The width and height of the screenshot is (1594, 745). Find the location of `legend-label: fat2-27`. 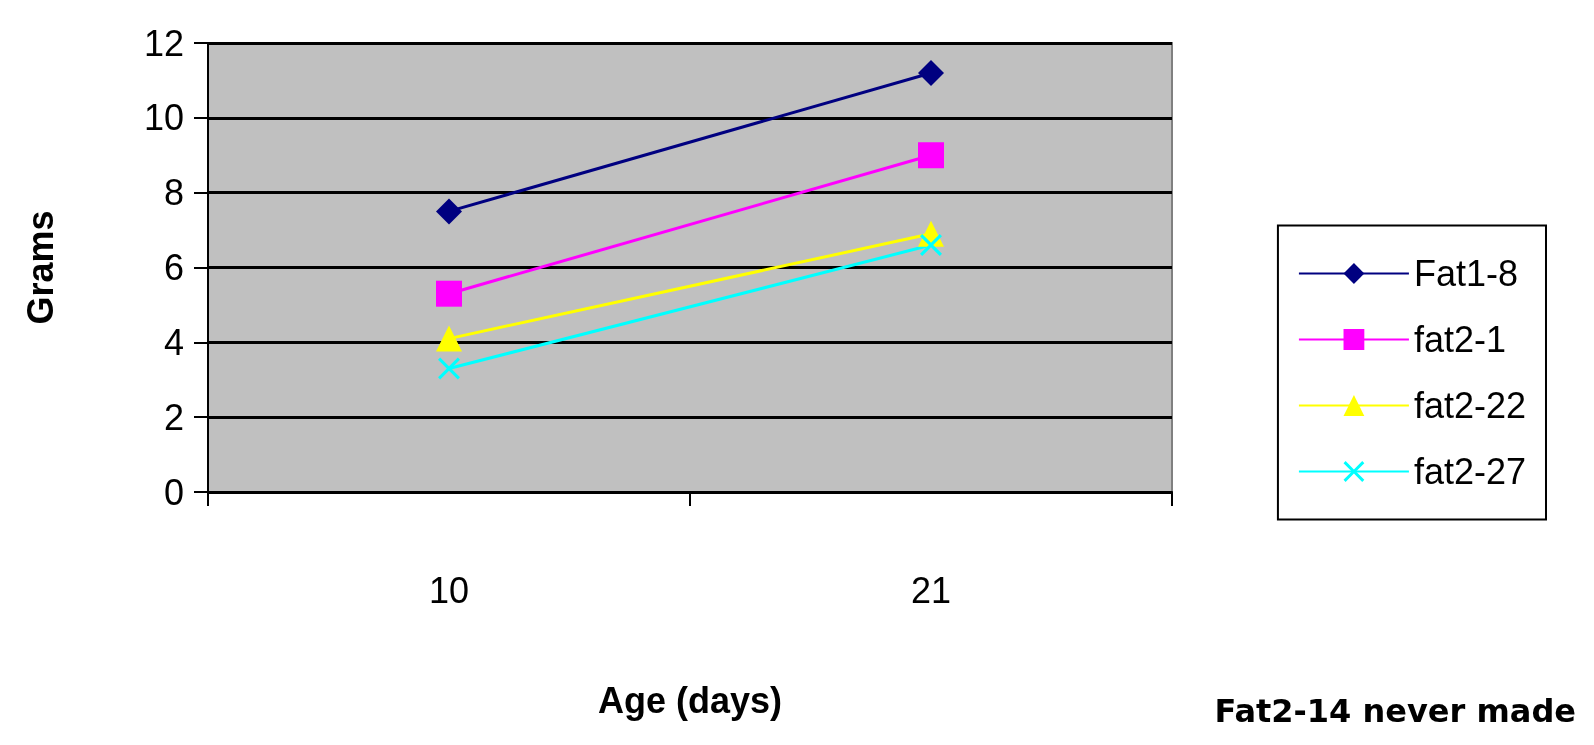

legend-label: fat2-27 is located at coordinates (1469, 471).